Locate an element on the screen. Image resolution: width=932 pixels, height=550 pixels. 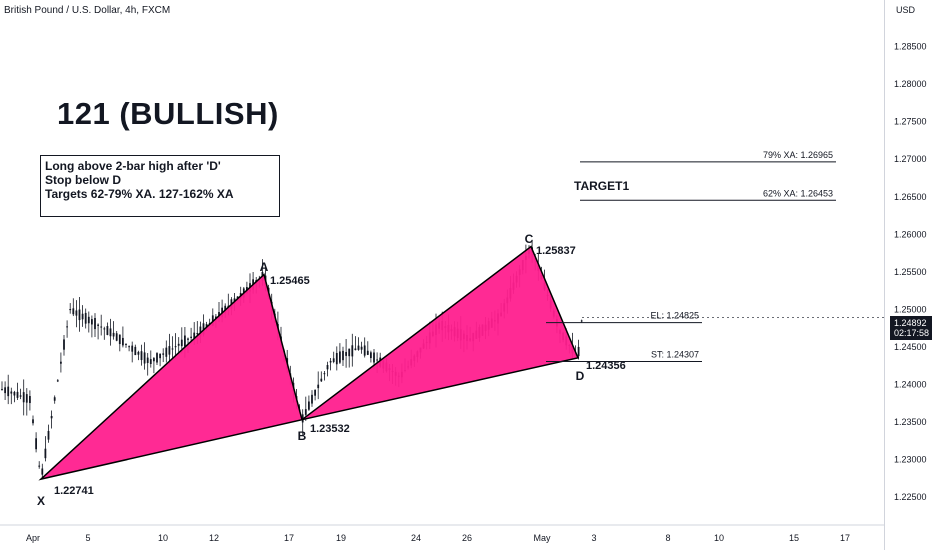
price-tick-label: 1.25500 is located at coordinates (910, 272).